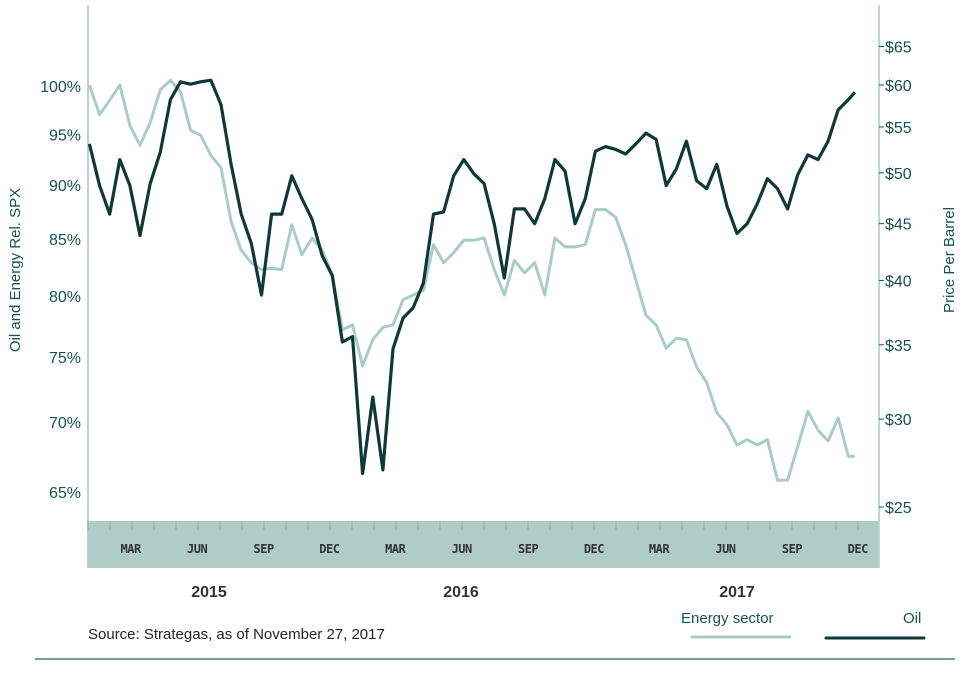  I want to click on legend-energy-label: Energy sector, so click(727, 618).